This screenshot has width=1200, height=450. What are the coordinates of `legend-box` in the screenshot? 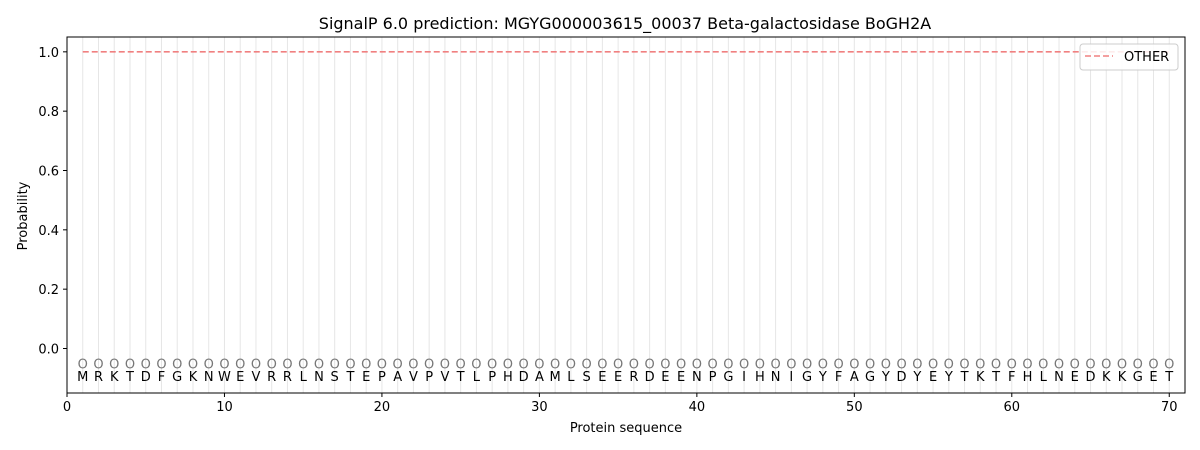 It's located at (1129, 57).